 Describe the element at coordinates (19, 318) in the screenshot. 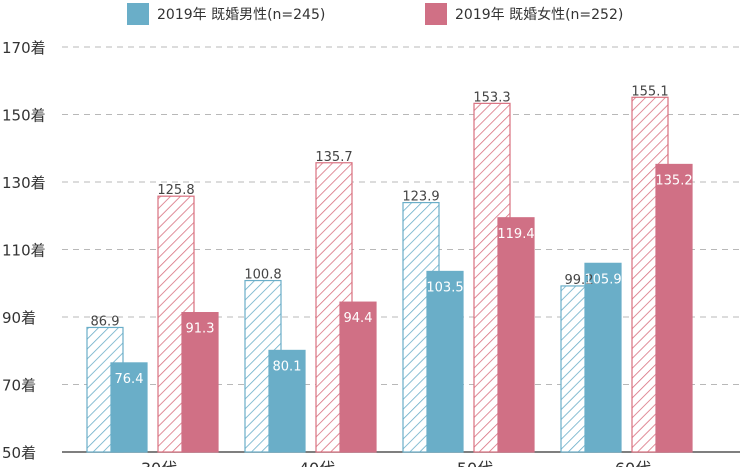

I see `y-tick-label: 90着` at that location.